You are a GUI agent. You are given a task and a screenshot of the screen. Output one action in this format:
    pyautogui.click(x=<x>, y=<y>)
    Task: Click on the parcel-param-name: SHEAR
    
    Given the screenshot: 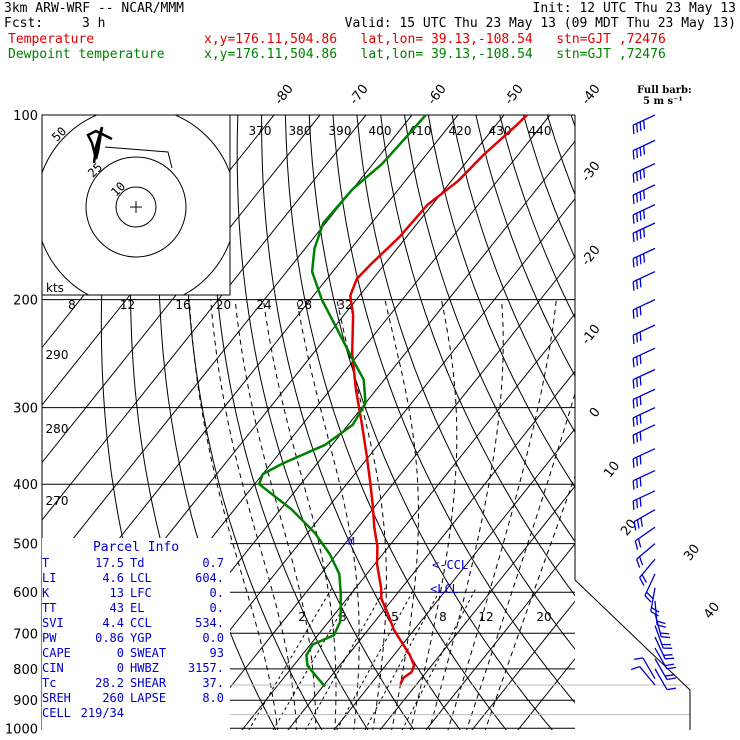 What is the action you would take?
    pyautogui.click(x=148, y=683)
    